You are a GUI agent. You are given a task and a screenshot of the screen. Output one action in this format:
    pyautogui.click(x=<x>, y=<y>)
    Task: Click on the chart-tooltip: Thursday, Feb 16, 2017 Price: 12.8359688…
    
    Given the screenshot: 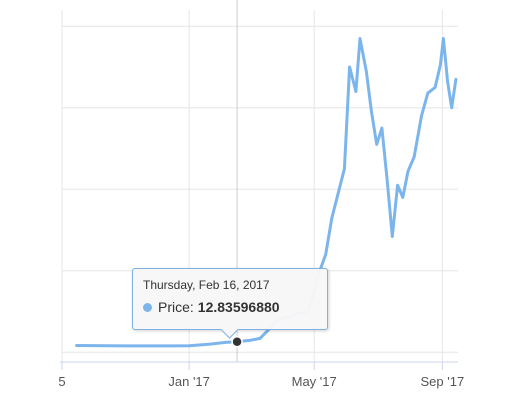 What is the action you would take?
    pyautogui.click(x=230, y=299)
    